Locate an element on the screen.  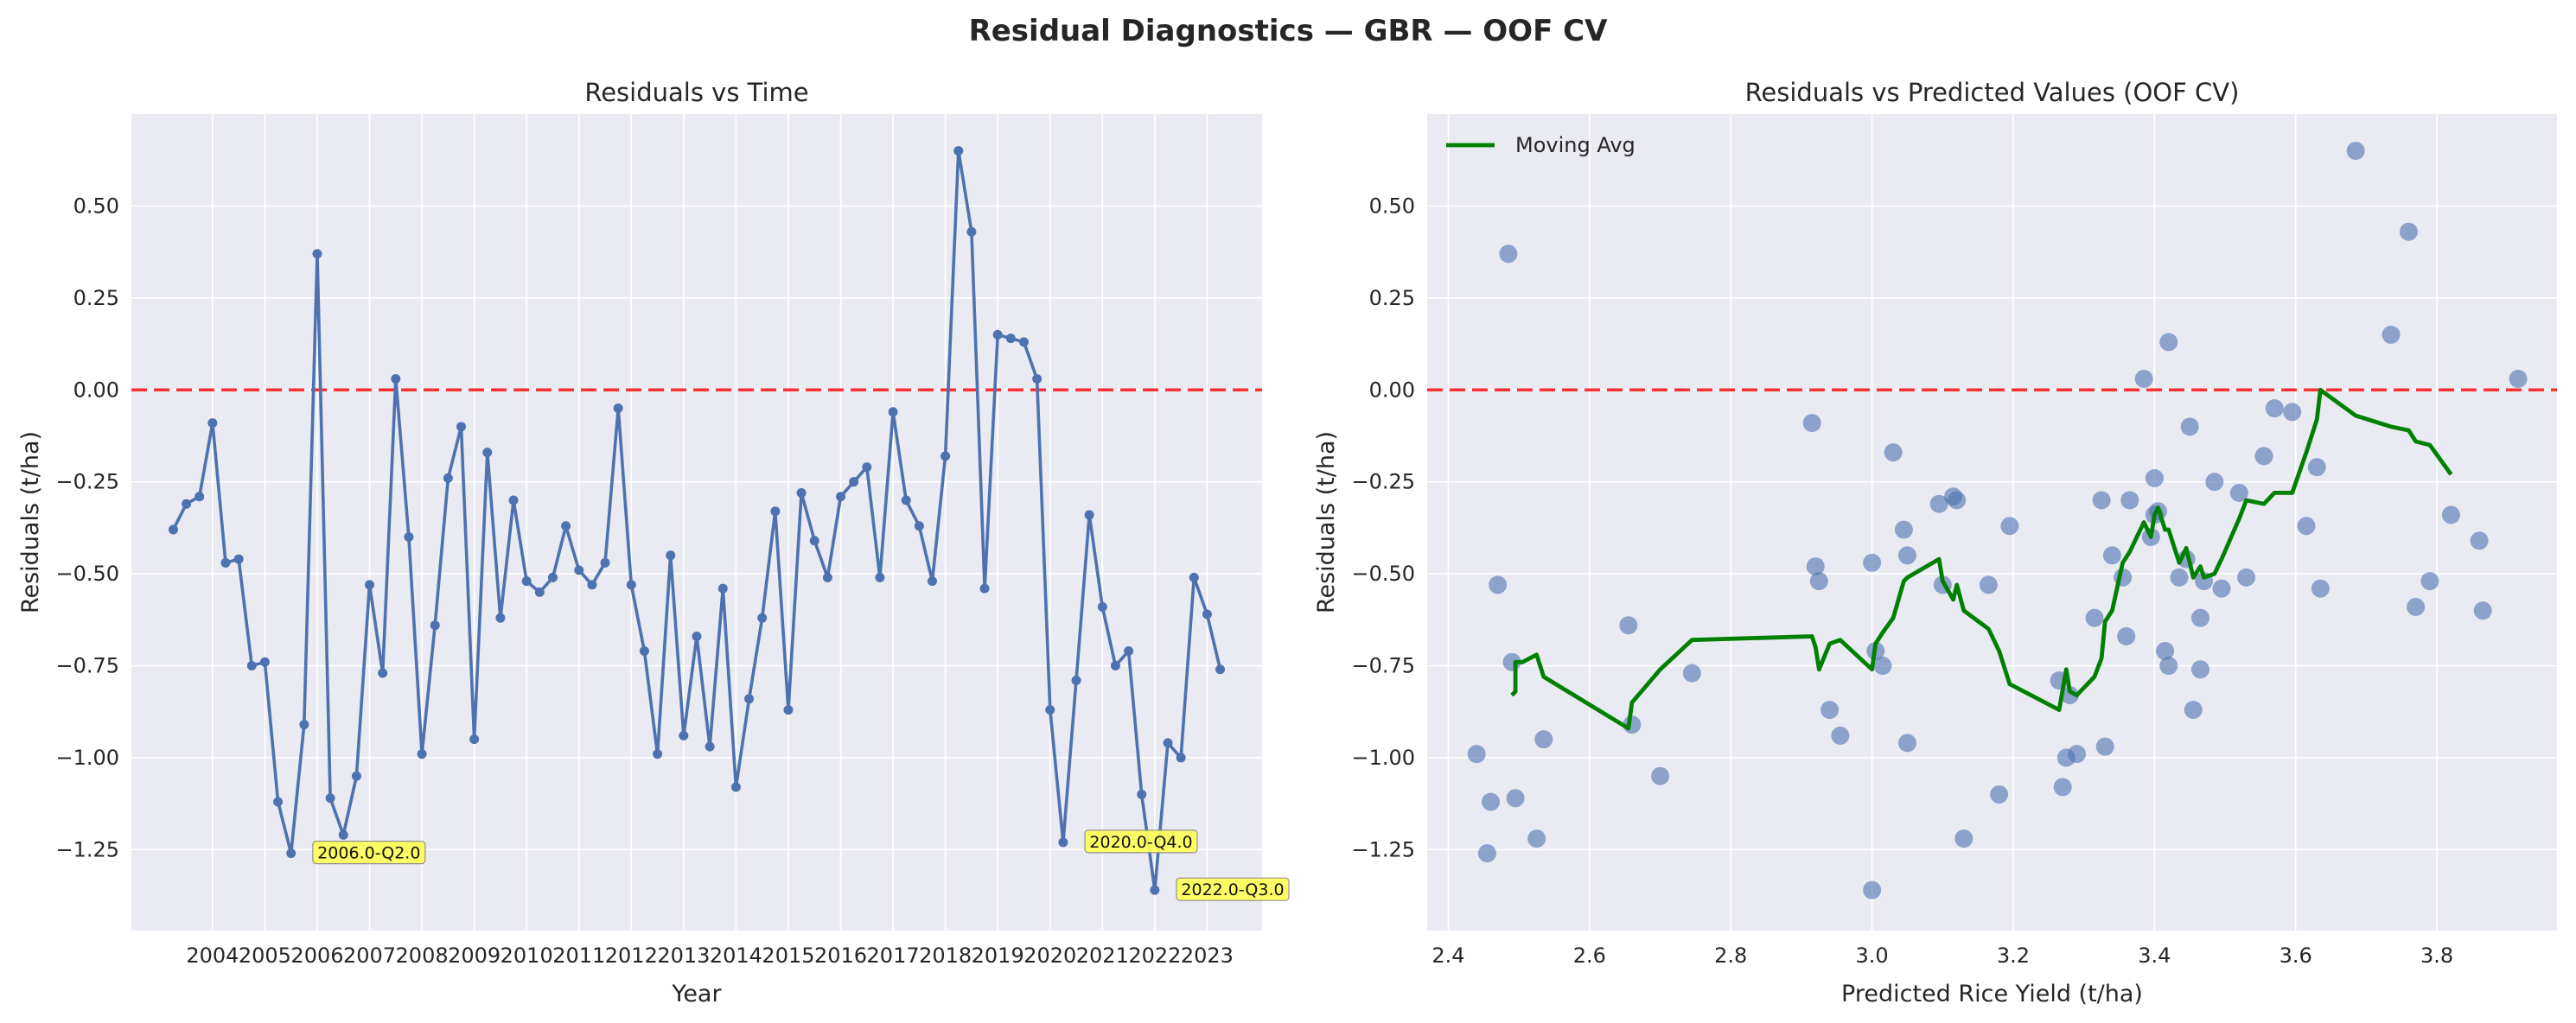
x-tick-label: 2012 is located at coordinates (631, 956).